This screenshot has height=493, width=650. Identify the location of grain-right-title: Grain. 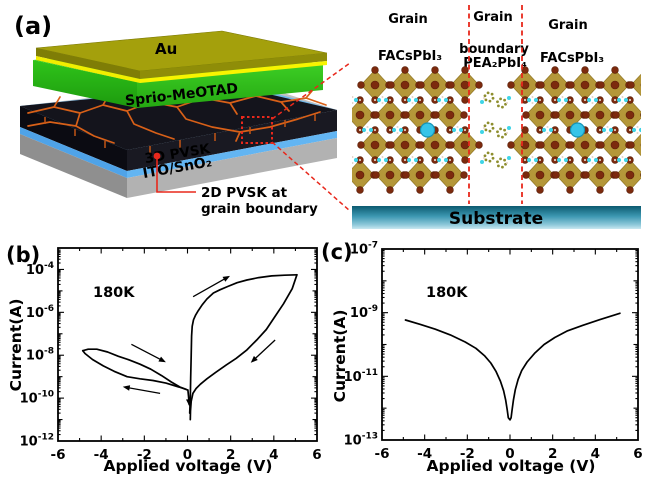
(568, 25).